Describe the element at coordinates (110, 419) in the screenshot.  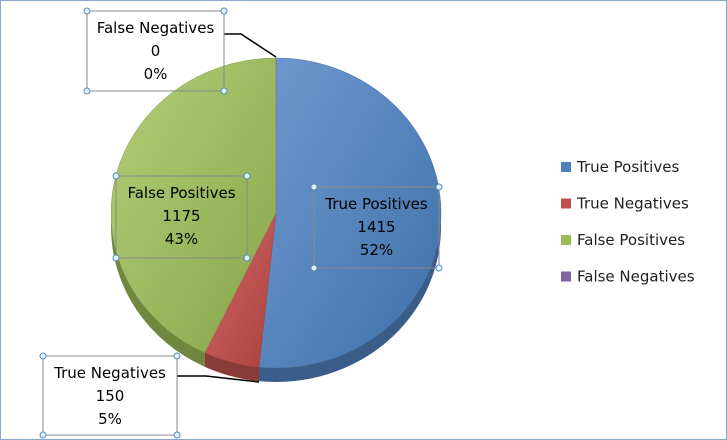
I see `label-percent: 5%` at that location.